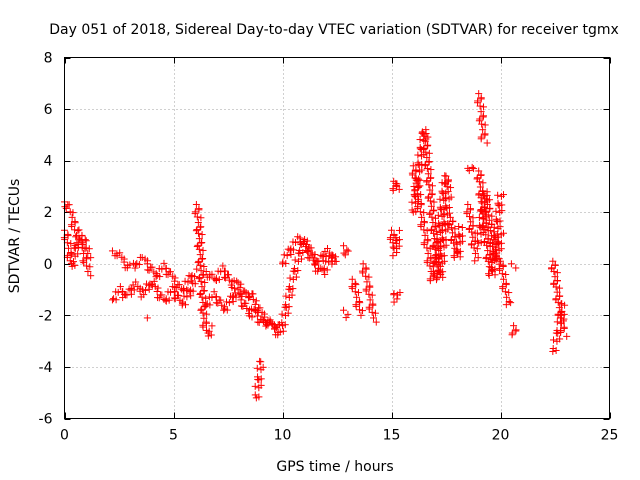 Image resolution: width=640 pixels, height=480 pixels. What do you see at coordinates (501, 436) in the screenshot?
I see `x-tick-label: 20` at bounding box center [501, 436].